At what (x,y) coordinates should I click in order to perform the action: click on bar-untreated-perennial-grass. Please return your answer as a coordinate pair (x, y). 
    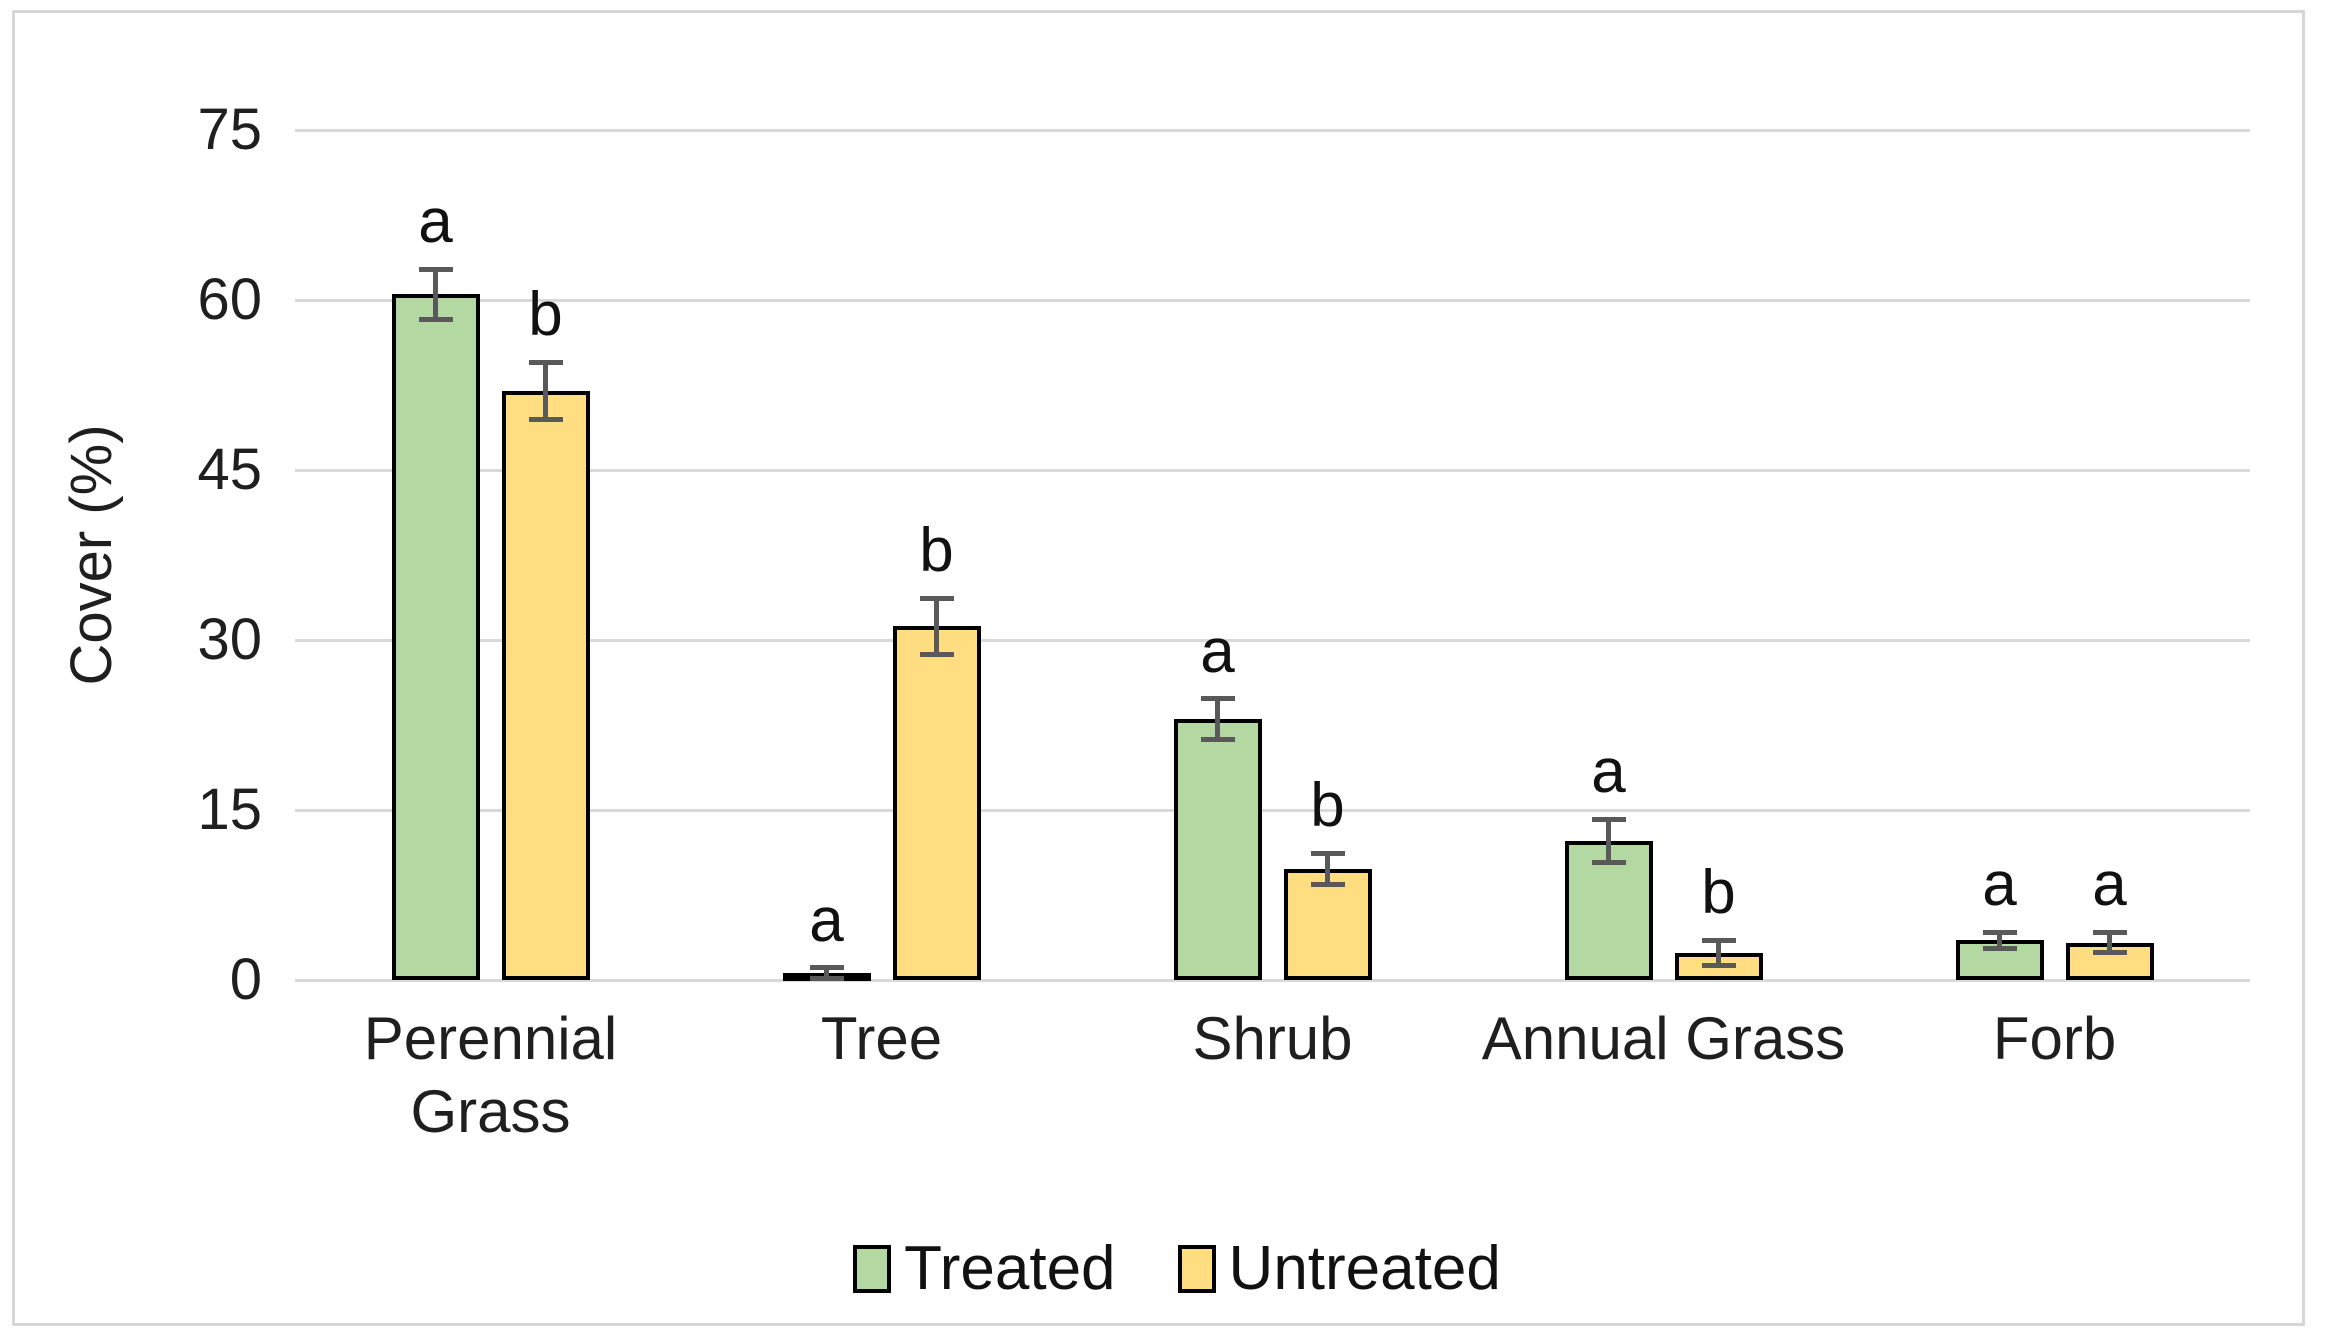
    Looking at the image, I should click on (545, 685).